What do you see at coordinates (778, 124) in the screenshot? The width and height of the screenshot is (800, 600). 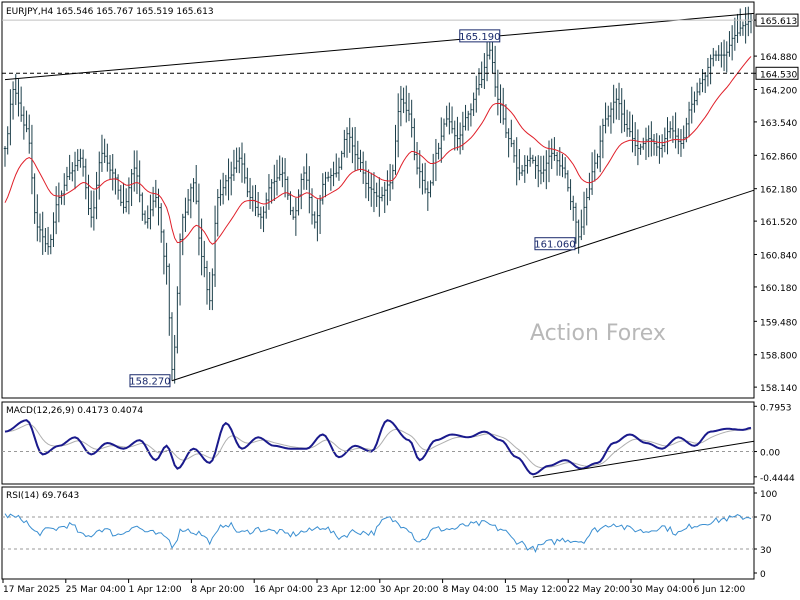 I see `price-tick-label: 163.540` at bounding box center [778, 124].